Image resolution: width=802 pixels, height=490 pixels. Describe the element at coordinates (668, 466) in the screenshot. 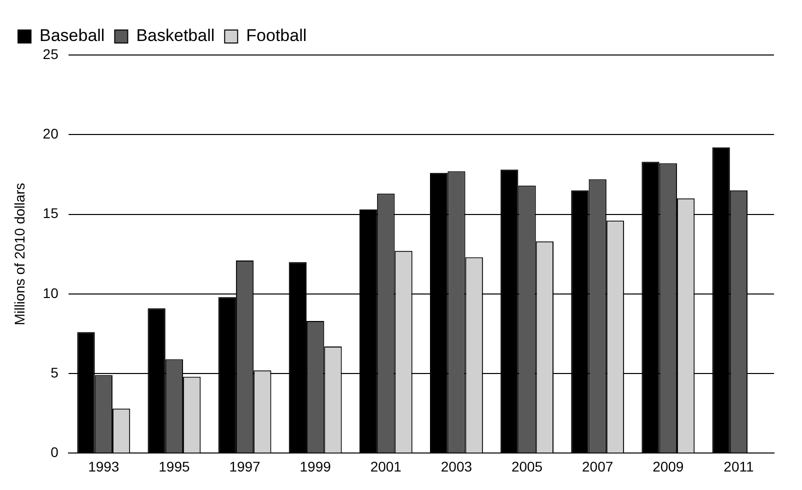

I see `x-tick-label: 2009` at that location.